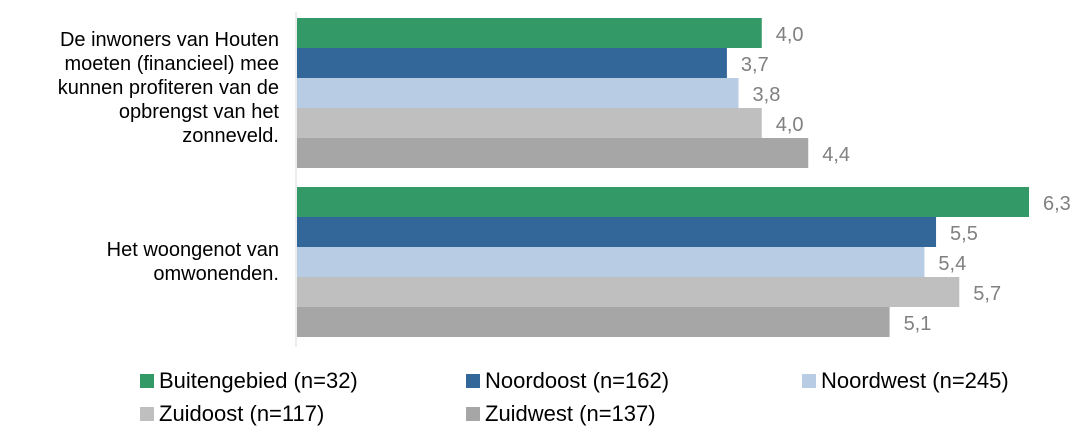  I want to click on legend-item-noordoost: Noordoost (n=162), so click(567, 381).